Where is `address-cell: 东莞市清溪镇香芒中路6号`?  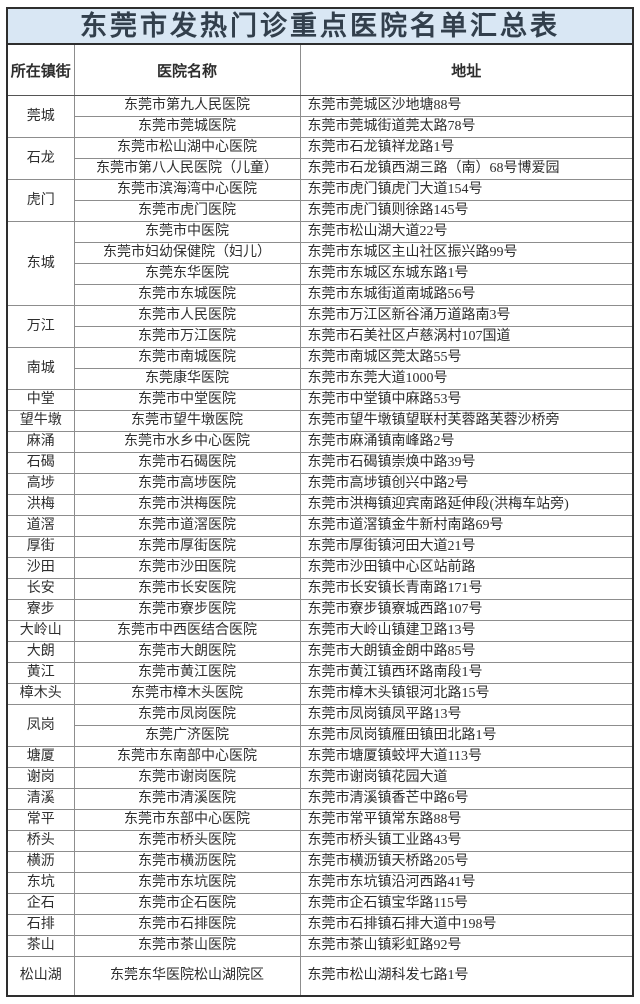 address-cell: 东莞市清溪镇香芒中路6号 is located at coordinates (465, 799).